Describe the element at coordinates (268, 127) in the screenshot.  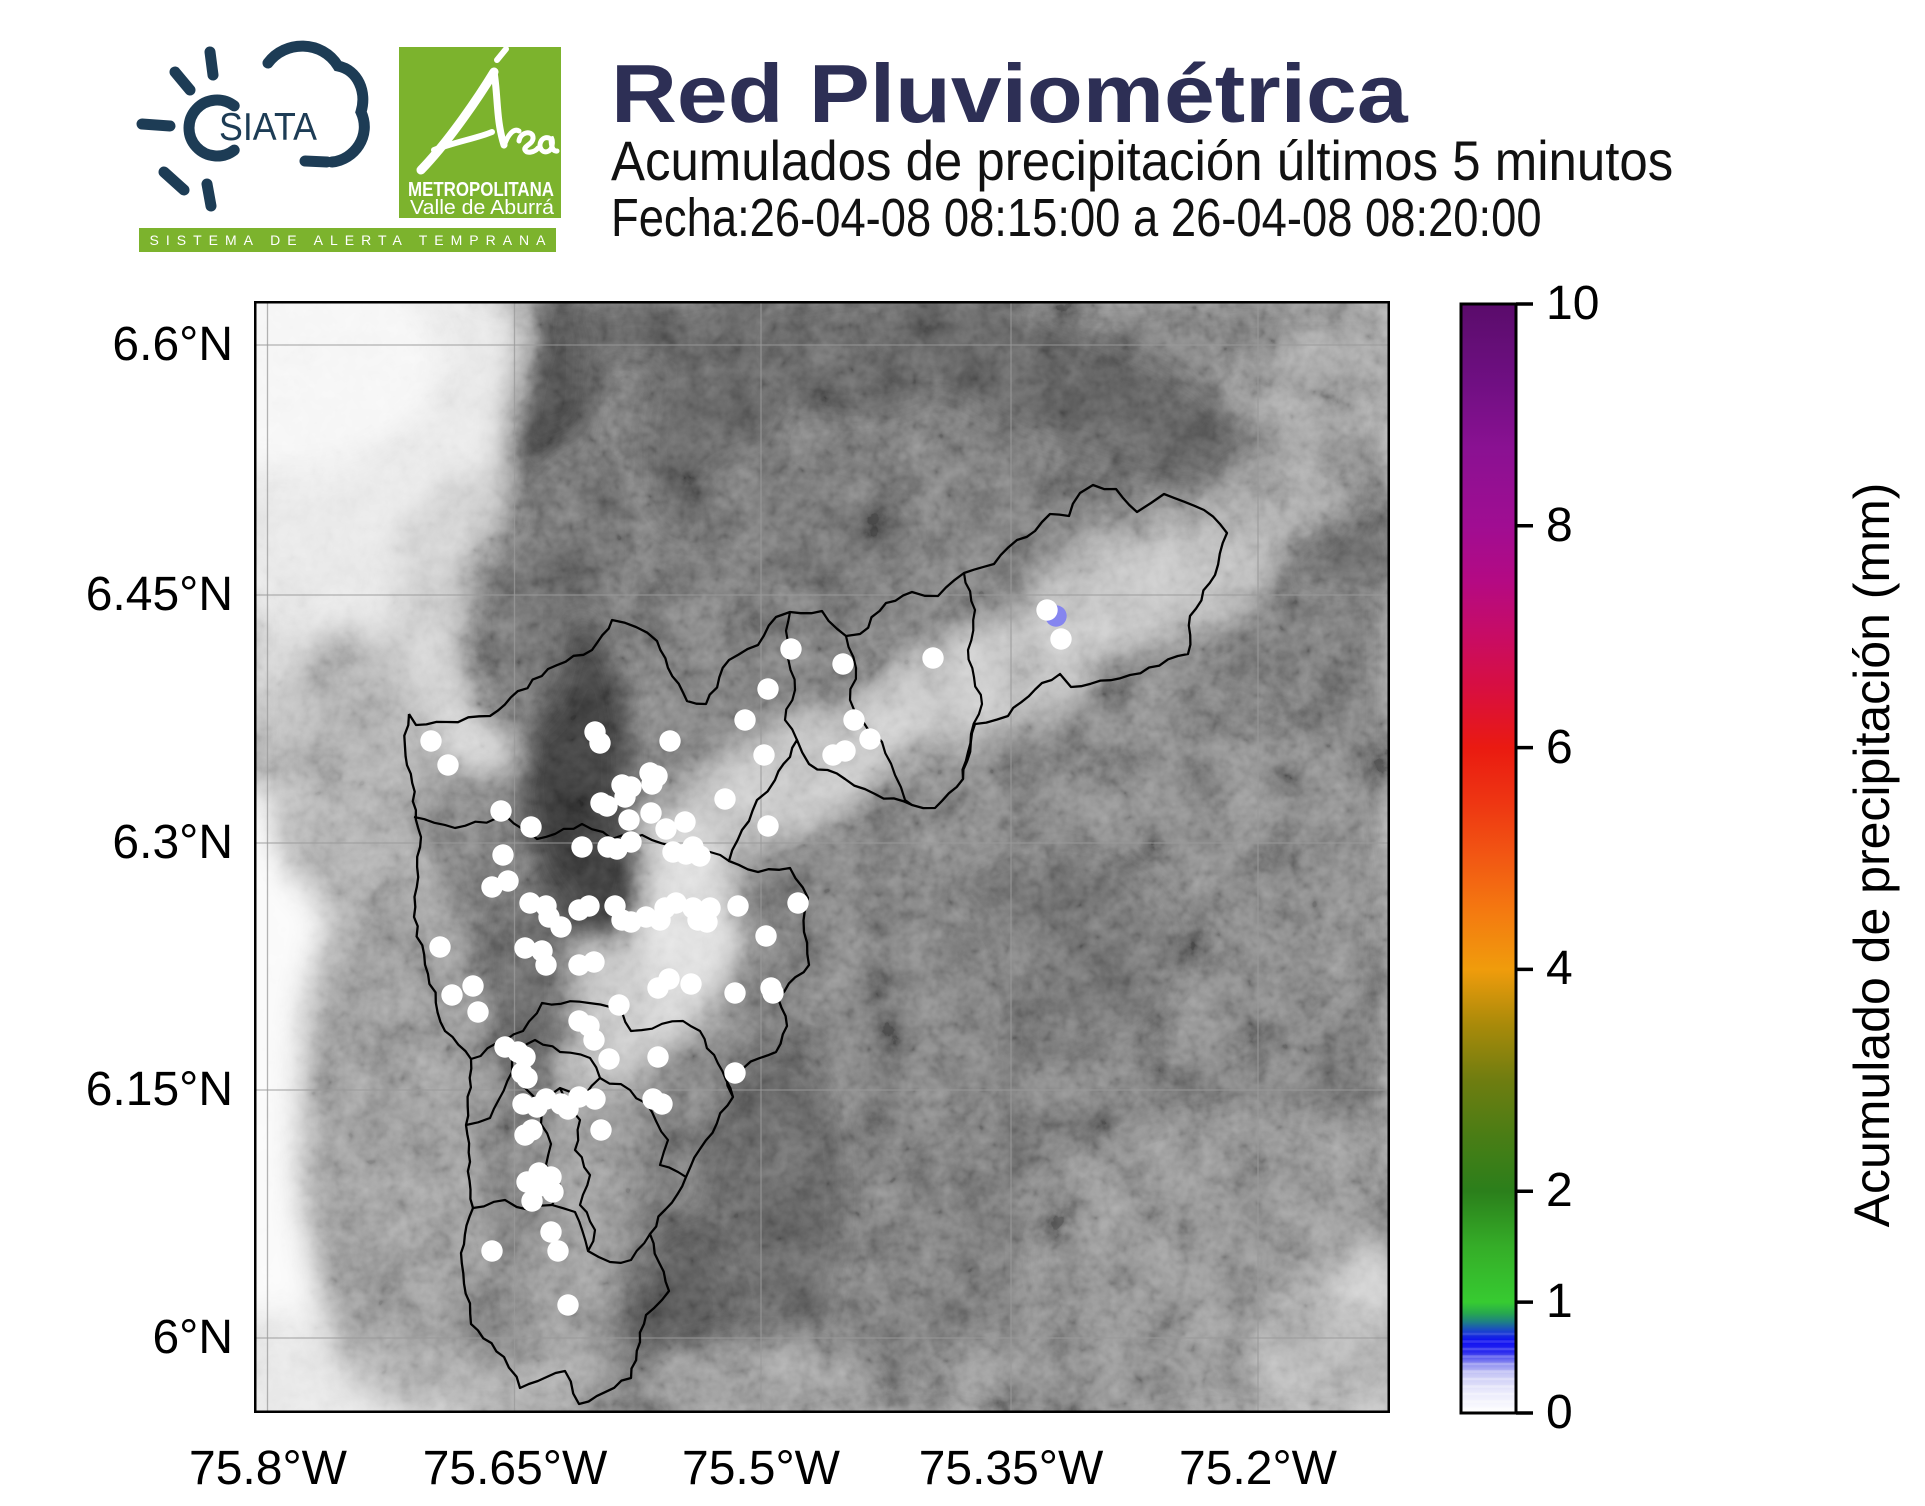
I see `svg-text: SIATA` at that location.